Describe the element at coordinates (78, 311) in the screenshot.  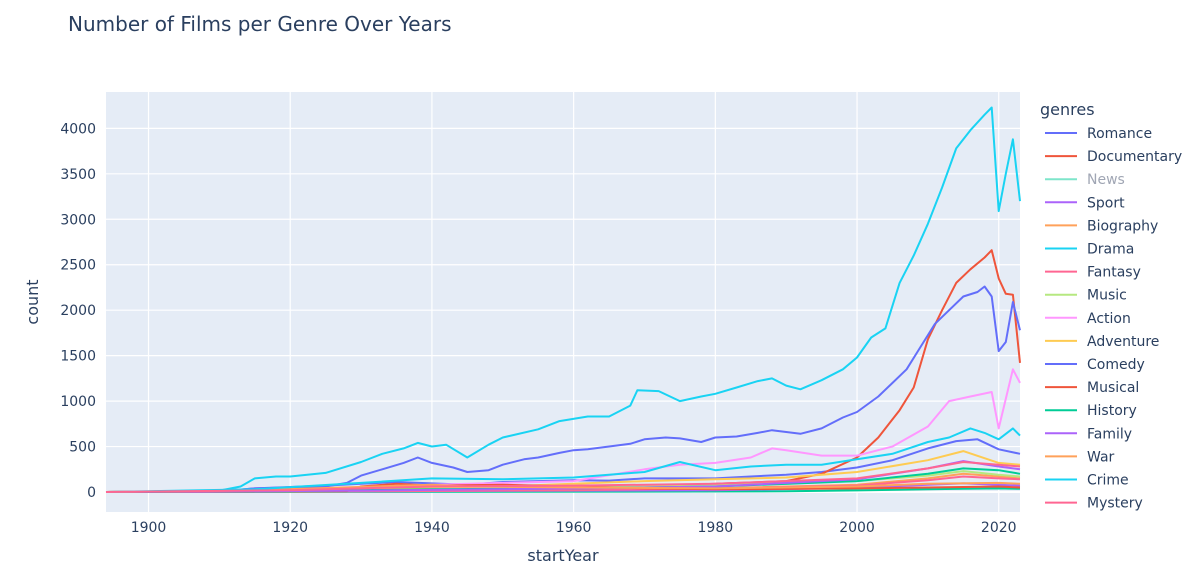
I see `y-tick-label: 2000` at that location.